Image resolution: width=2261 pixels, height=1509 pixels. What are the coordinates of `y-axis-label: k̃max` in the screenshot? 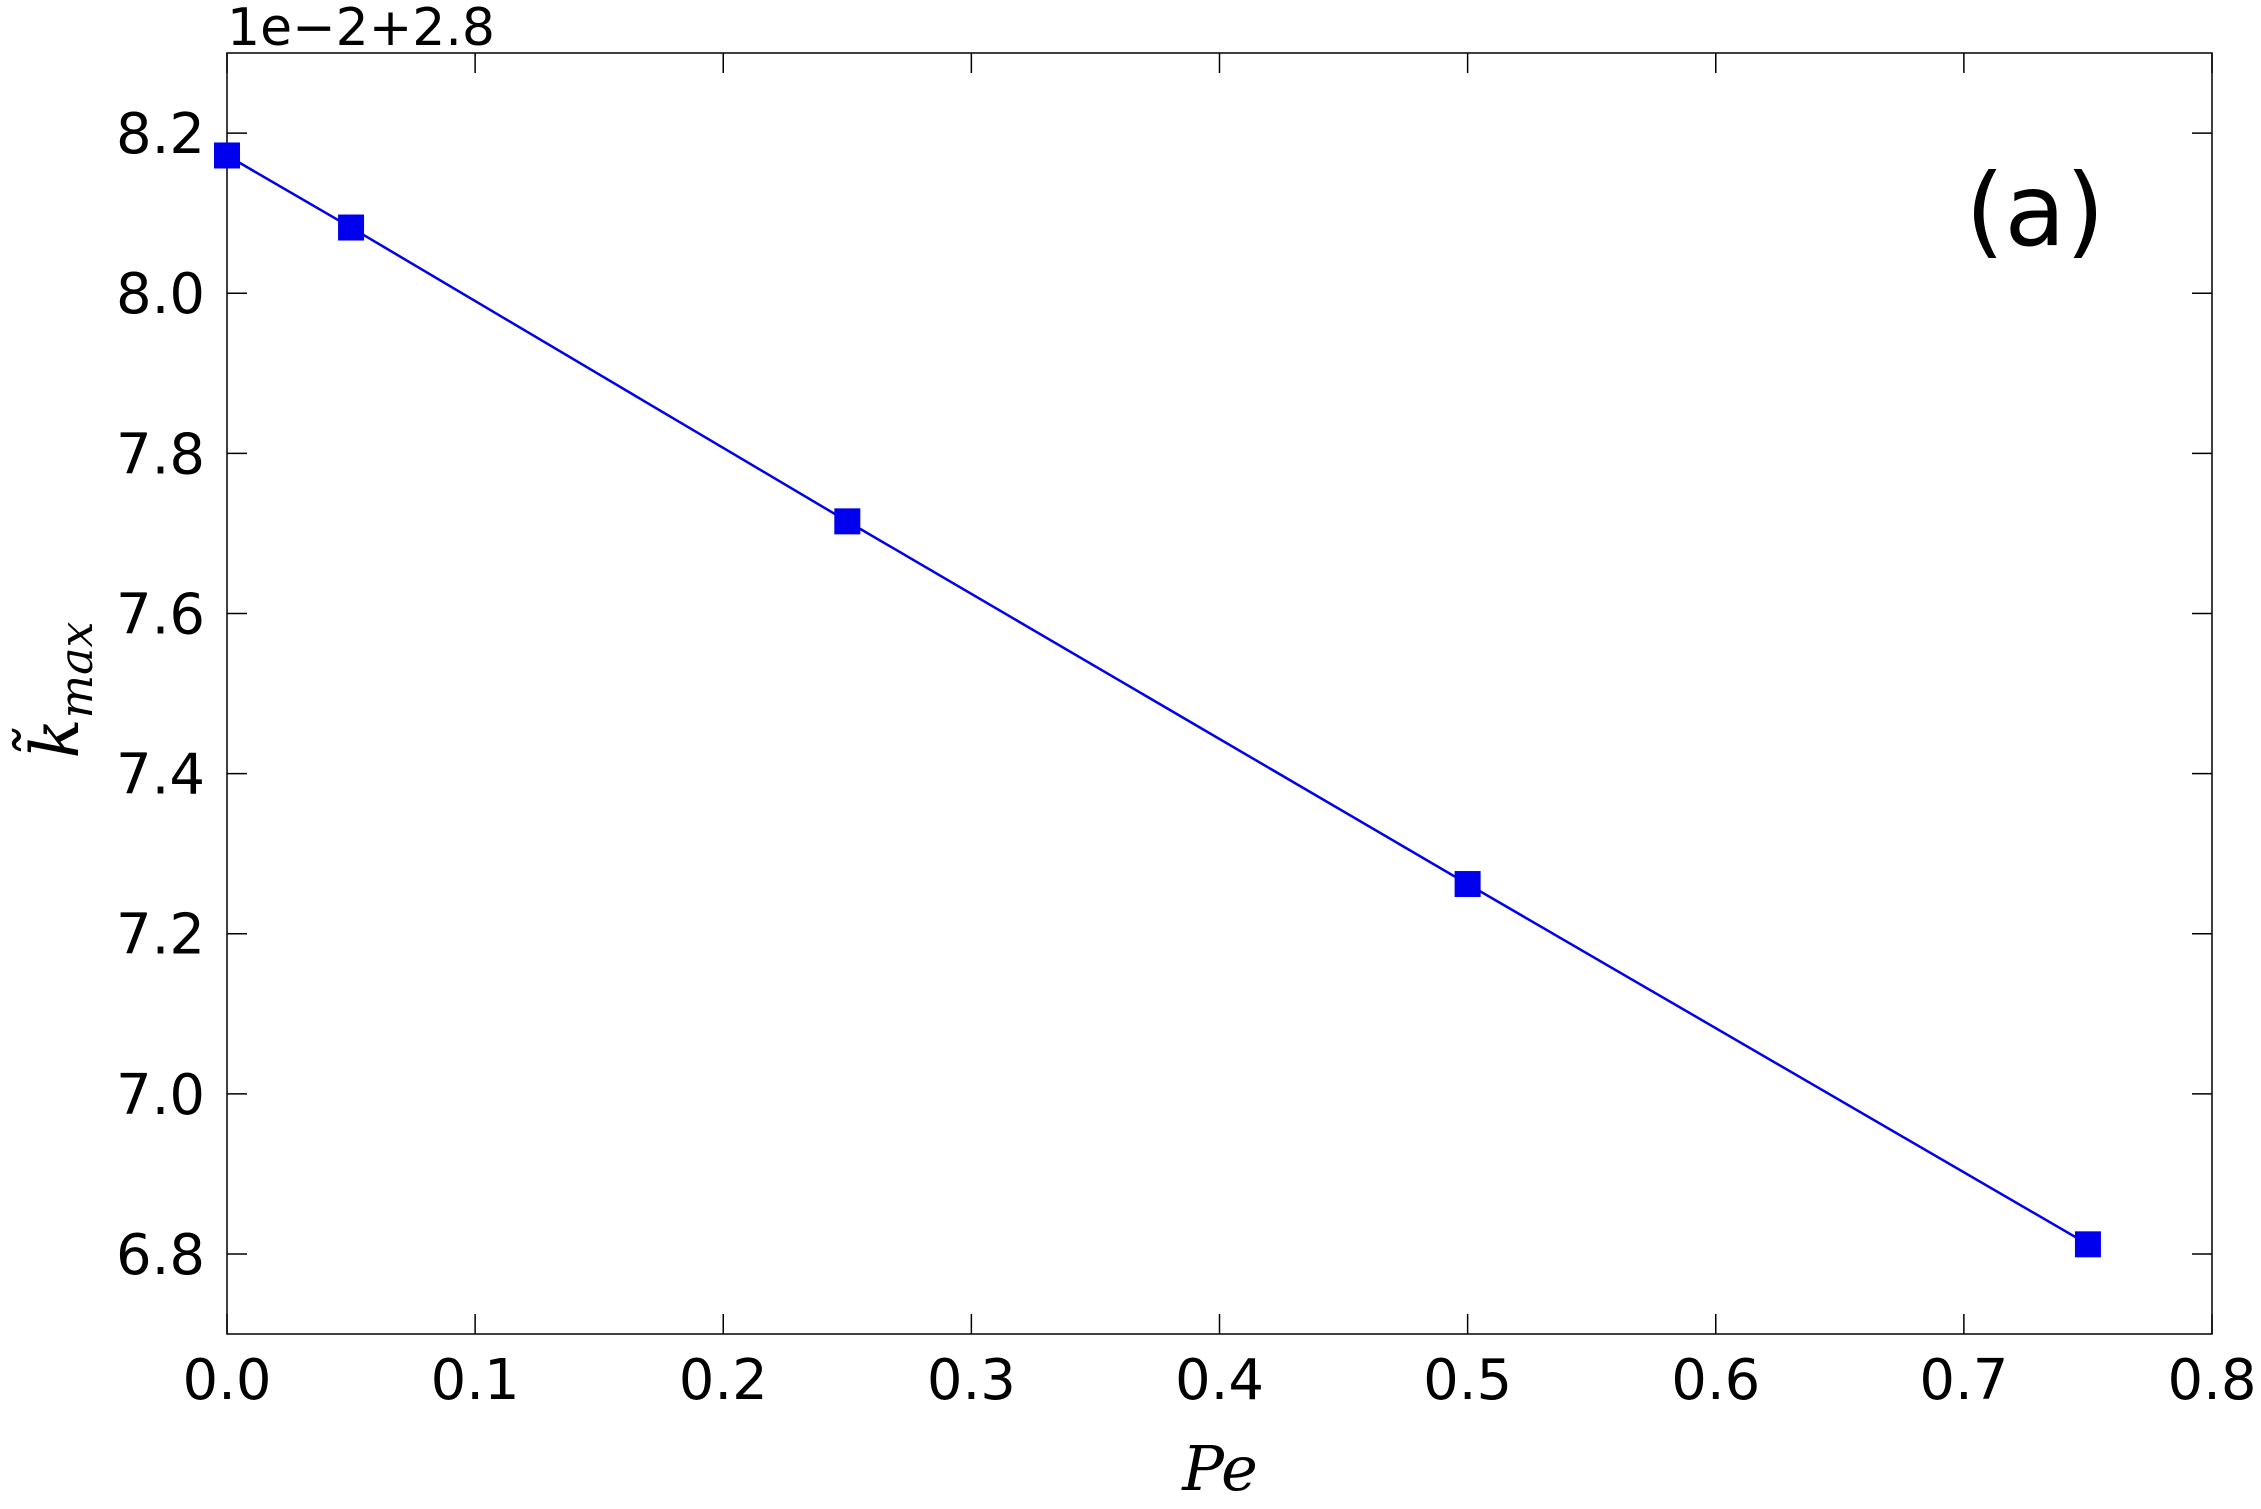 It's located at (57, 689).